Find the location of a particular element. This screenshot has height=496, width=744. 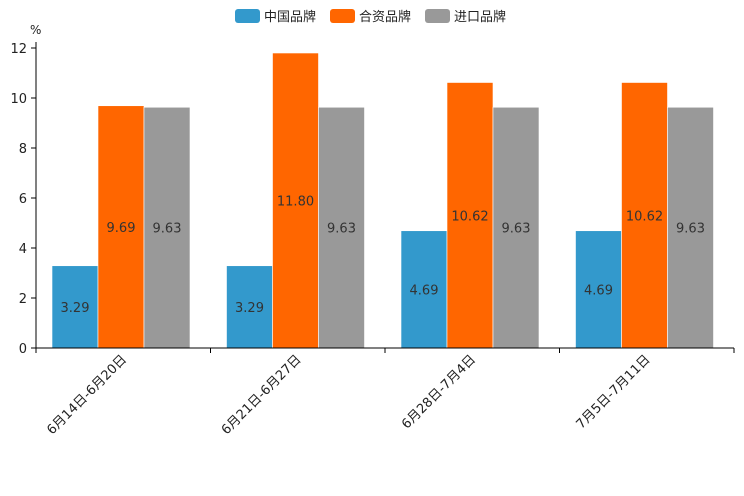

y-axis-unit-label: % is located at coordinates (35, 30).